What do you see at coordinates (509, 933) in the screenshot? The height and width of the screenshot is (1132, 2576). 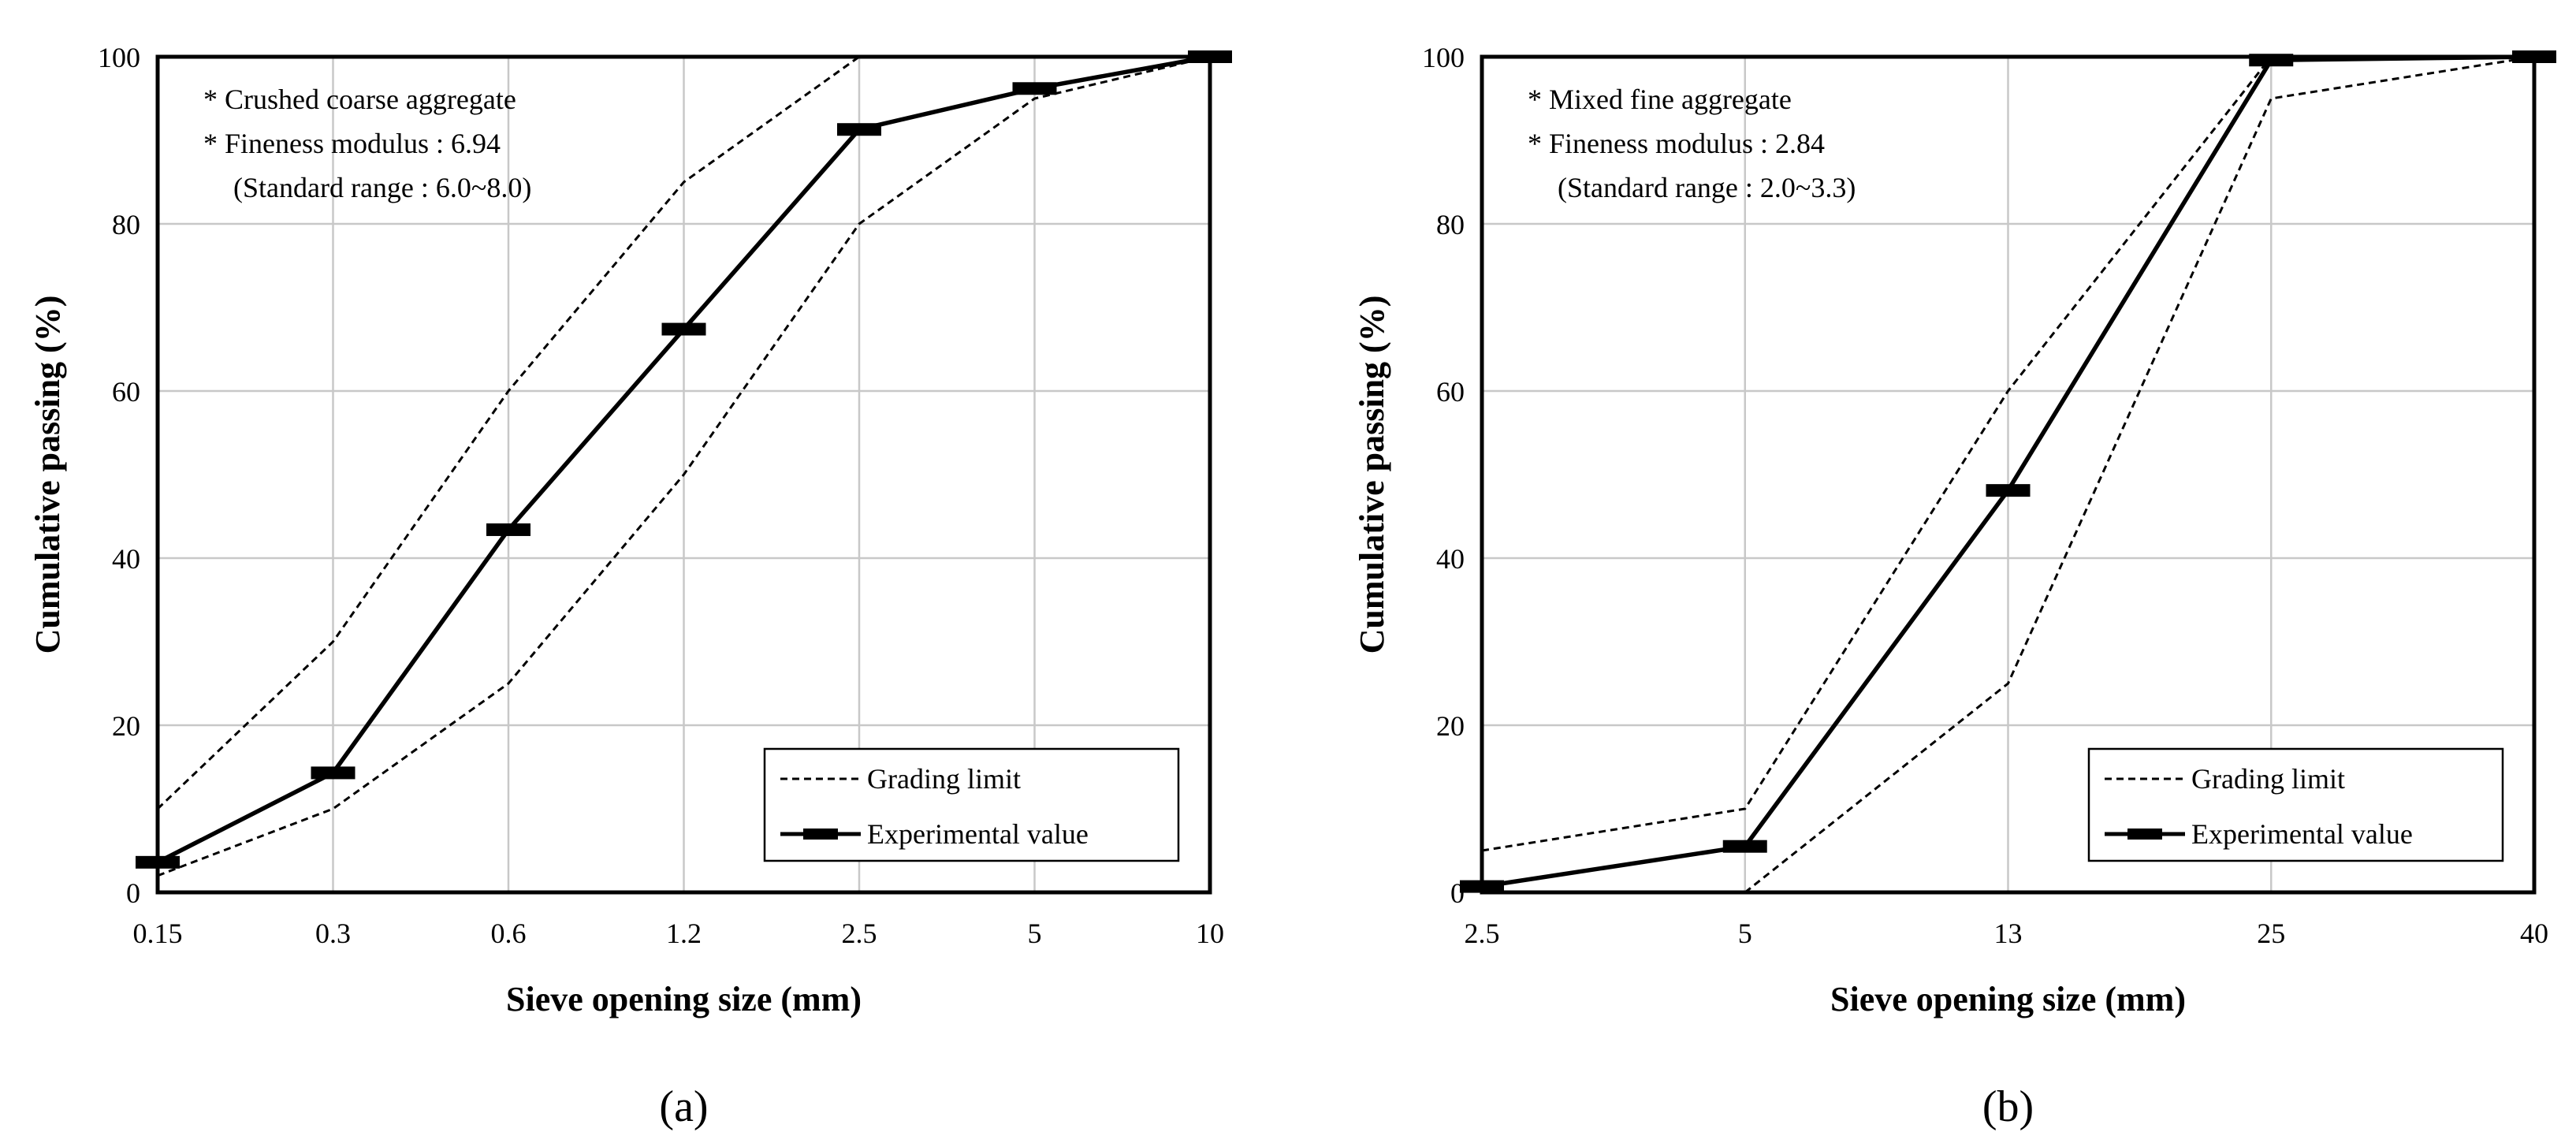 I see `x-tick-label: 0.6` at bounding box center [509, 933].